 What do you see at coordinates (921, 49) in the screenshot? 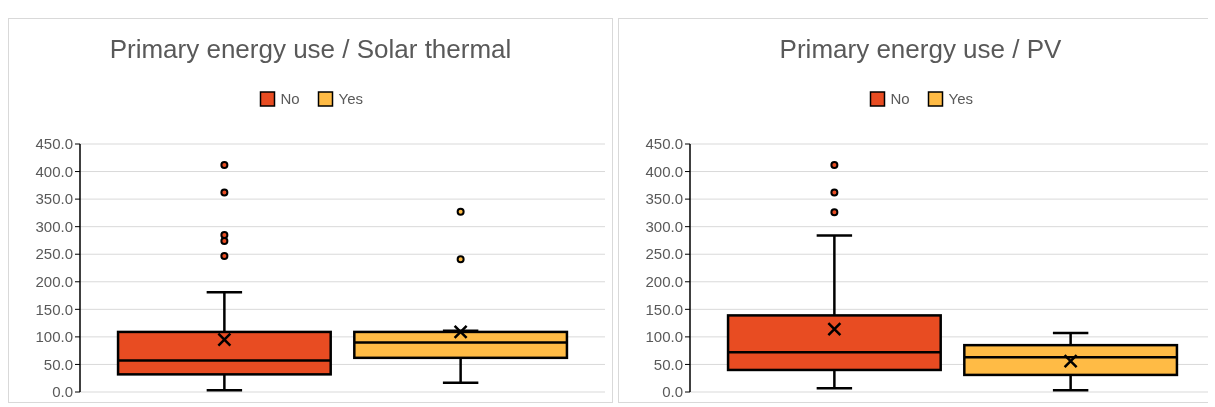
I see `chart-title: Primary energy use / PV` at bounding box center [921, 49].